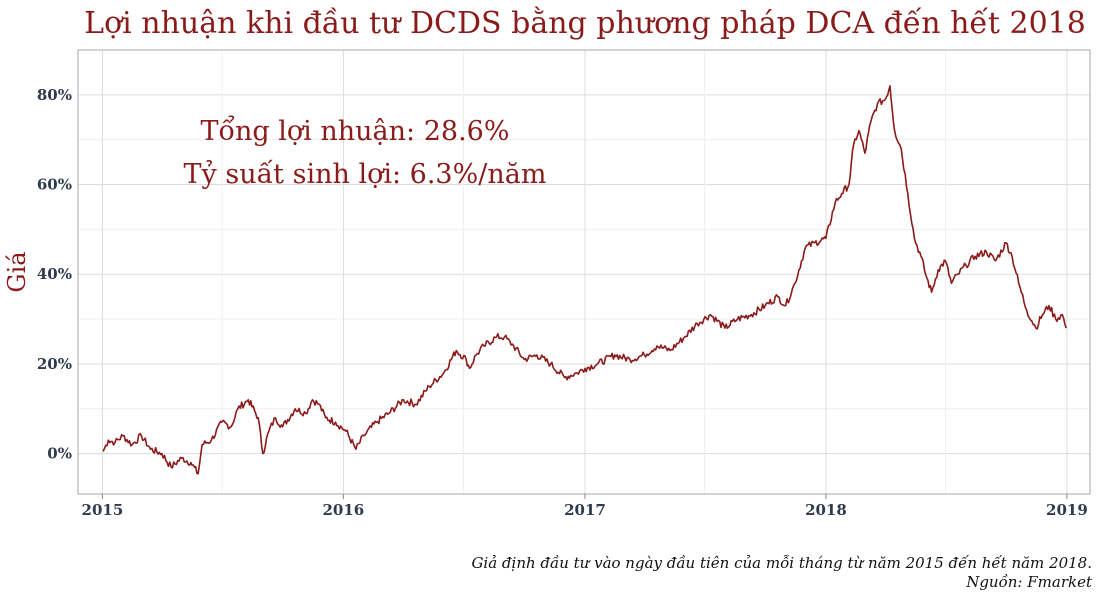 This screenshot has width=1100, height=600. What do you see at coordinates (17, 271) in the screenshot?
I see `y-axis-label: Giá` at bounding box center [17, 271].